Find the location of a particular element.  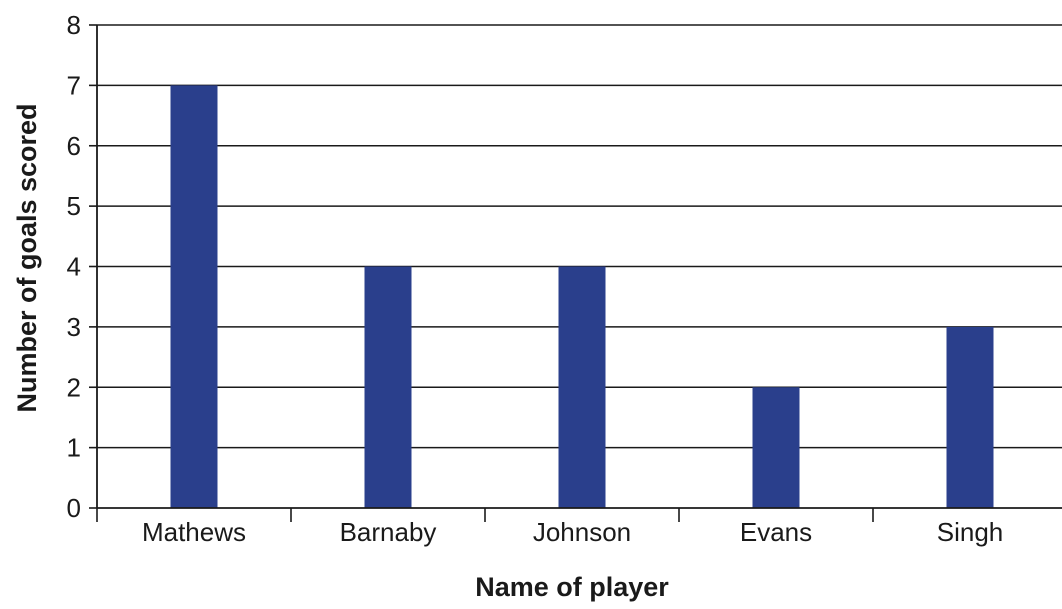

x-tick-label: Singh is located at coordinates (970, 532).